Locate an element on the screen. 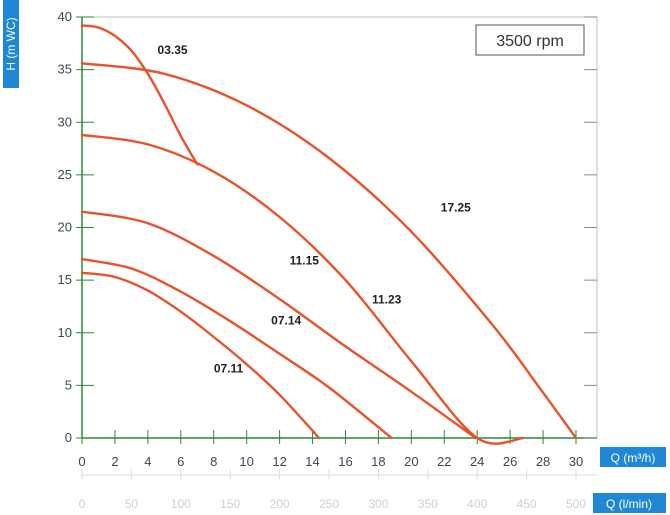 This screenshot has height=515, width=670. x-axis-secondary-label-box is located at coordinates (629, 503).